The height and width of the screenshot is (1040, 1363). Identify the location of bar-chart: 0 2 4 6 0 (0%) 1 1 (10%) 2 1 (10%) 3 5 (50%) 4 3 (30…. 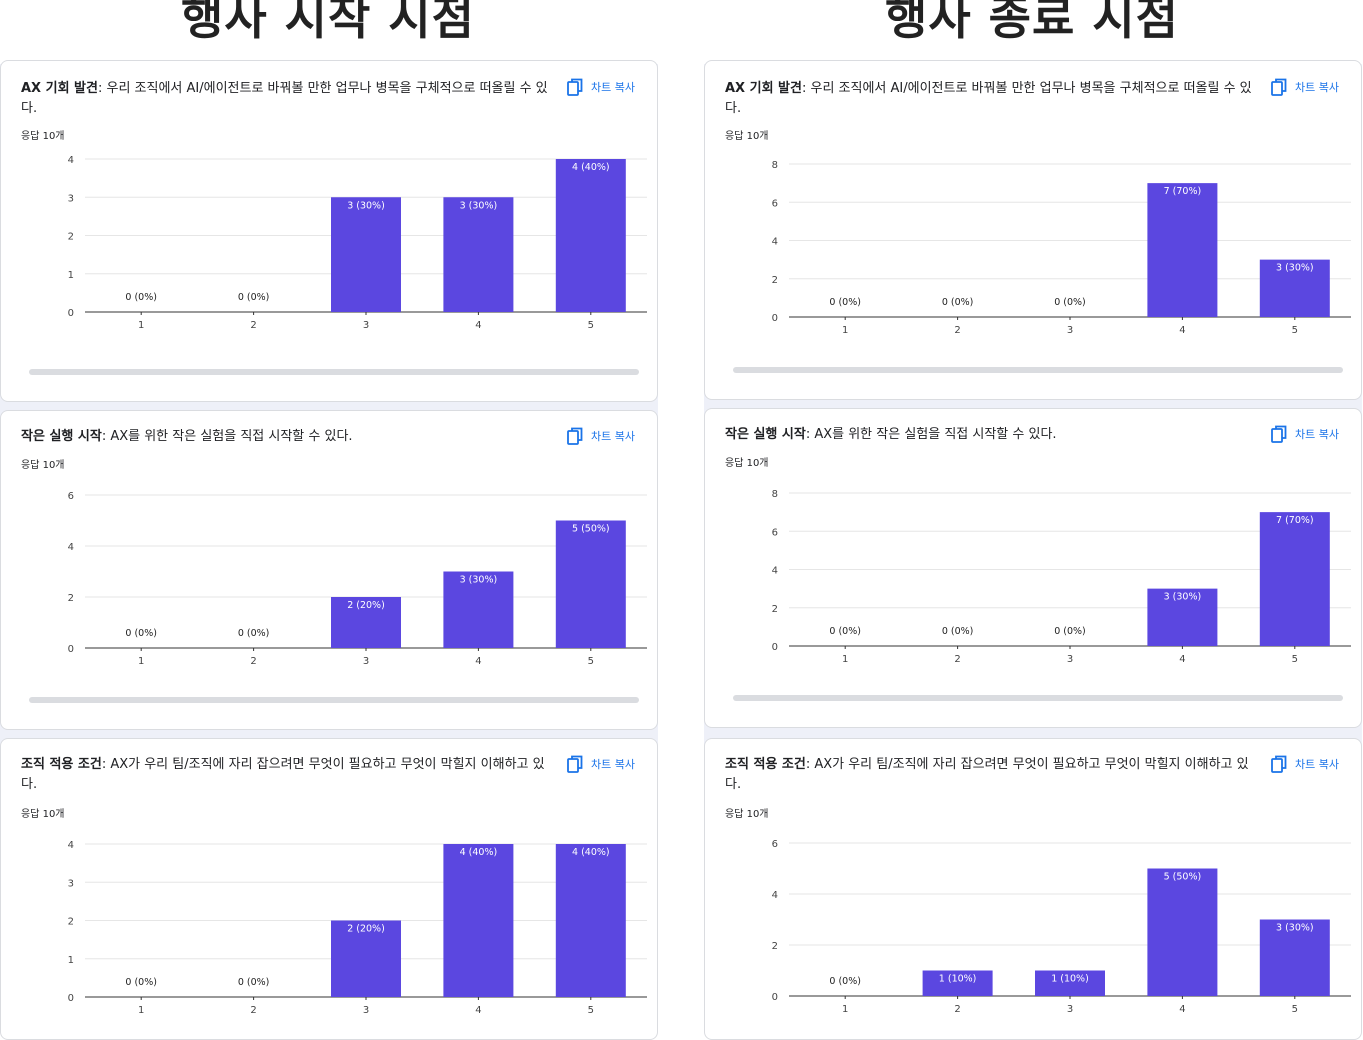
(1061, 927).